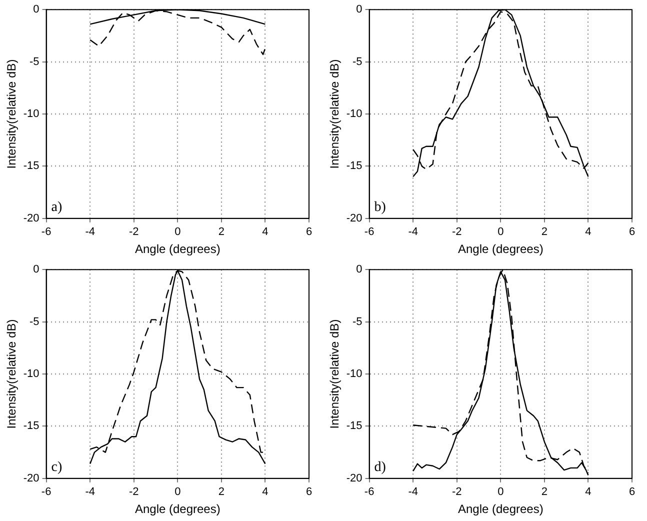 The height and width of the screenshot is (521, 647). What do you see at coordinates (380, 468) in the screenshot?
I see `annotation: d)` at bounding box center [380, 468].